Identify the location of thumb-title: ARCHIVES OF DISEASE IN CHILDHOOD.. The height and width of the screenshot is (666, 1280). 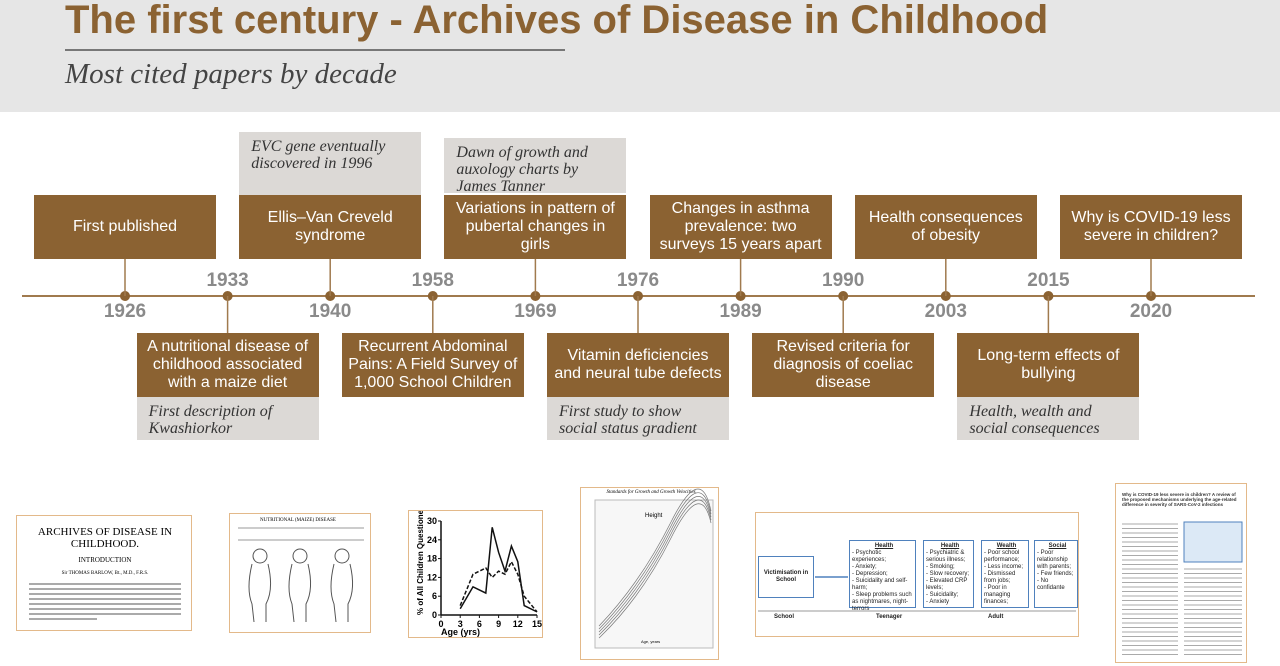
(105, 538).